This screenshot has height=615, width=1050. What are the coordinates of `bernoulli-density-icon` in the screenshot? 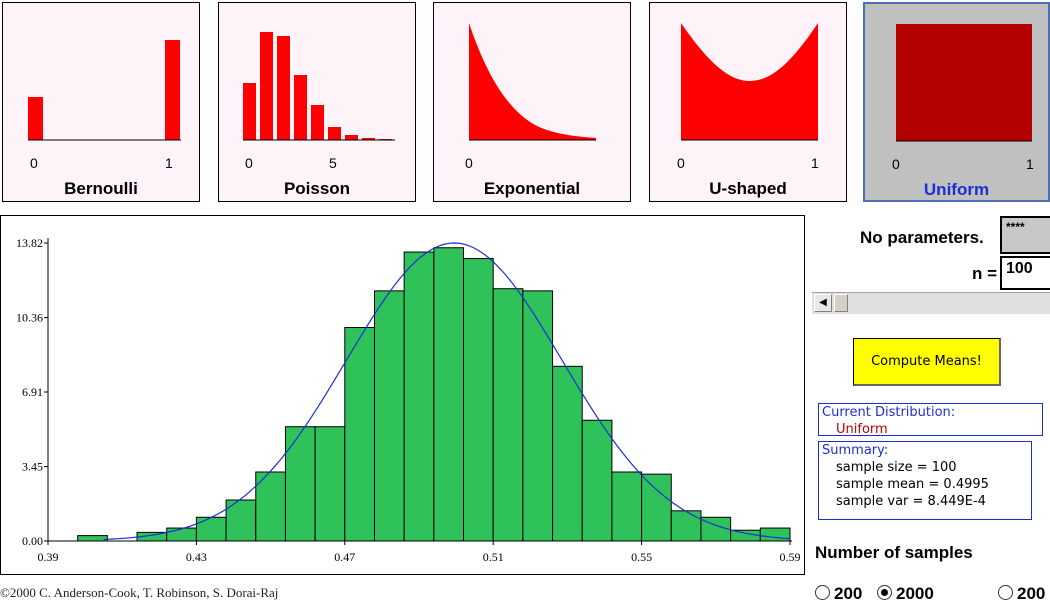 It's located at (104, 90).